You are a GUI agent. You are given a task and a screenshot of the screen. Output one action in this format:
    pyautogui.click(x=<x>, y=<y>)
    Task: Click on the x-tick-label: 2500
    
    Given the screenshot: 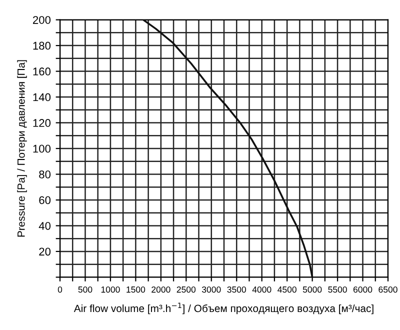 What is the action you would take?
    pyautogui.click(x=186, y=289)
    